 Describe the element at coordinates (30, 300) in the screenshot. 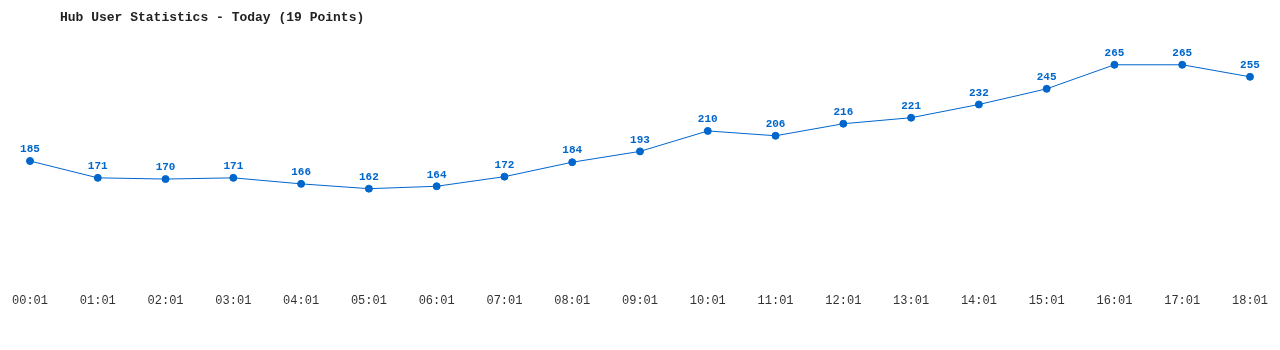

I see `x-tick-label: 00:01` at that location.